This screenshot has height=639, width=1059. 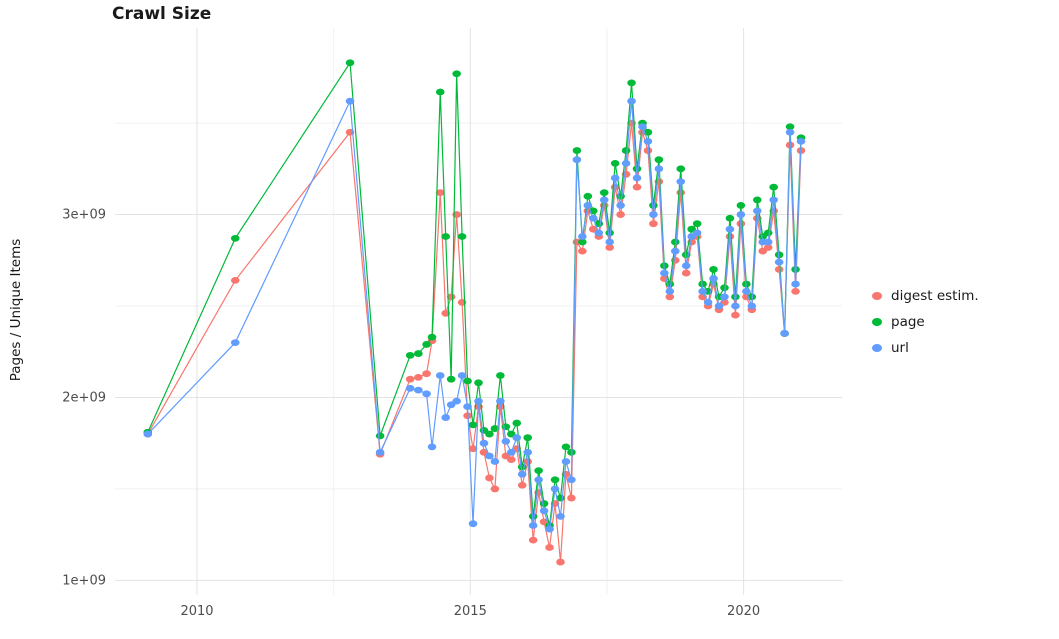 I want to click on legend-dot-url-icon, so click(x=877, y=348).